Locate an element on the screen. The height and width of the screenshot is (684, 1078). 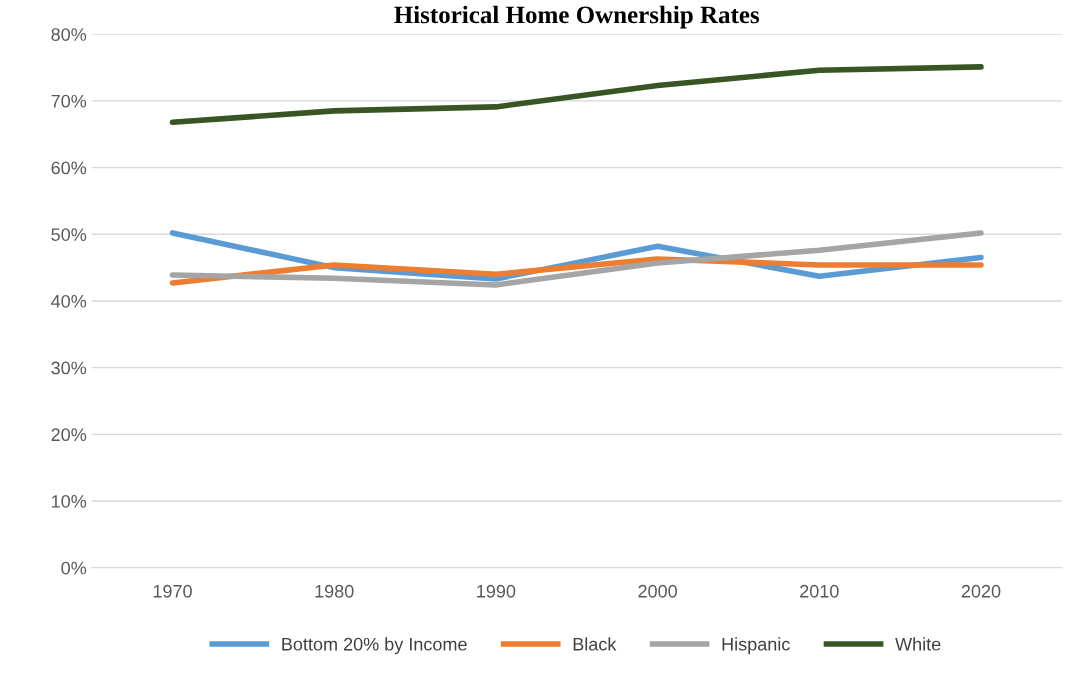
x-tick-label: 1980 is located at coordinates (334, 591).